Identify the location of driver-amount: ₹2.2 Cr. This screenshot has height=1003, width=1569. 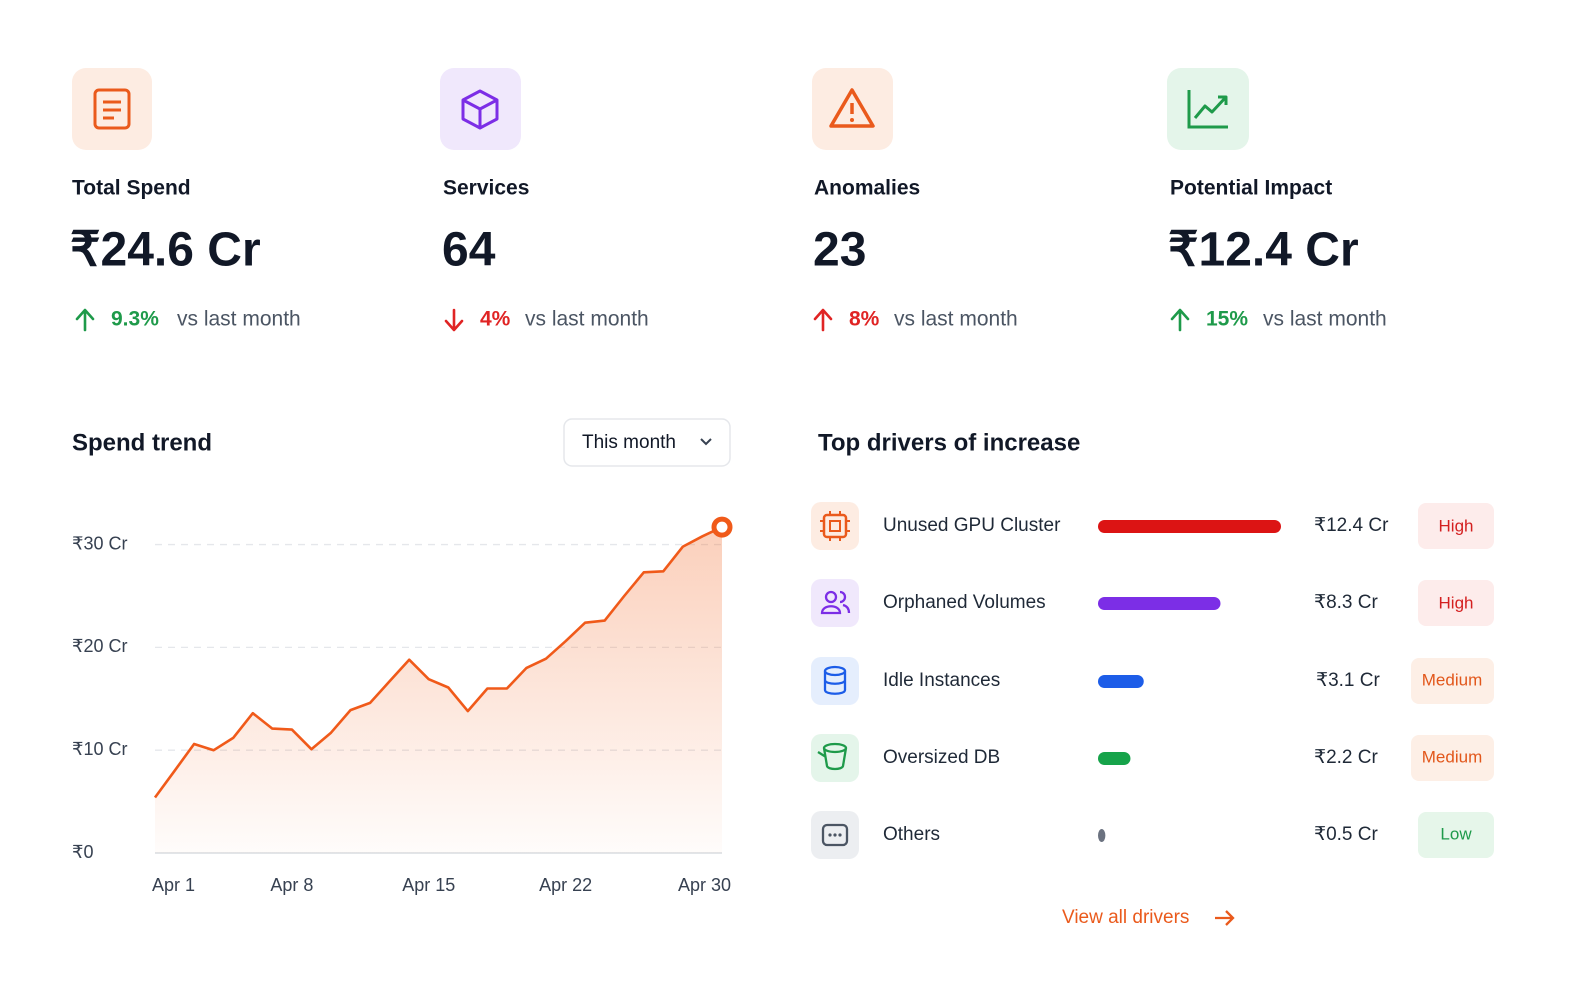
(1346, 757).